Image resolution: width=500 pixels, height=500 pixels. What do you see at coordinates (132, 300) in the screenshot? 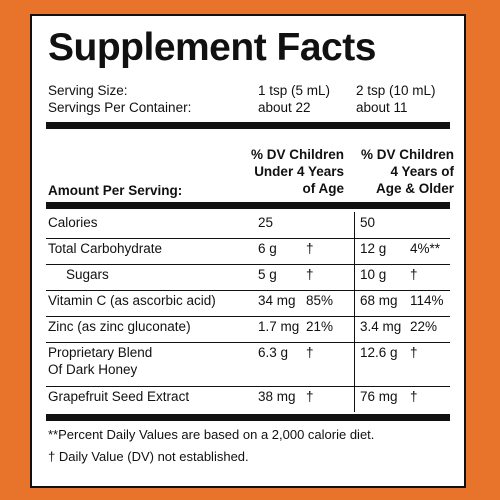
I see `nutrient-name: Vitamin C (as ascorbic acid)` at bounding box center [132, 300].